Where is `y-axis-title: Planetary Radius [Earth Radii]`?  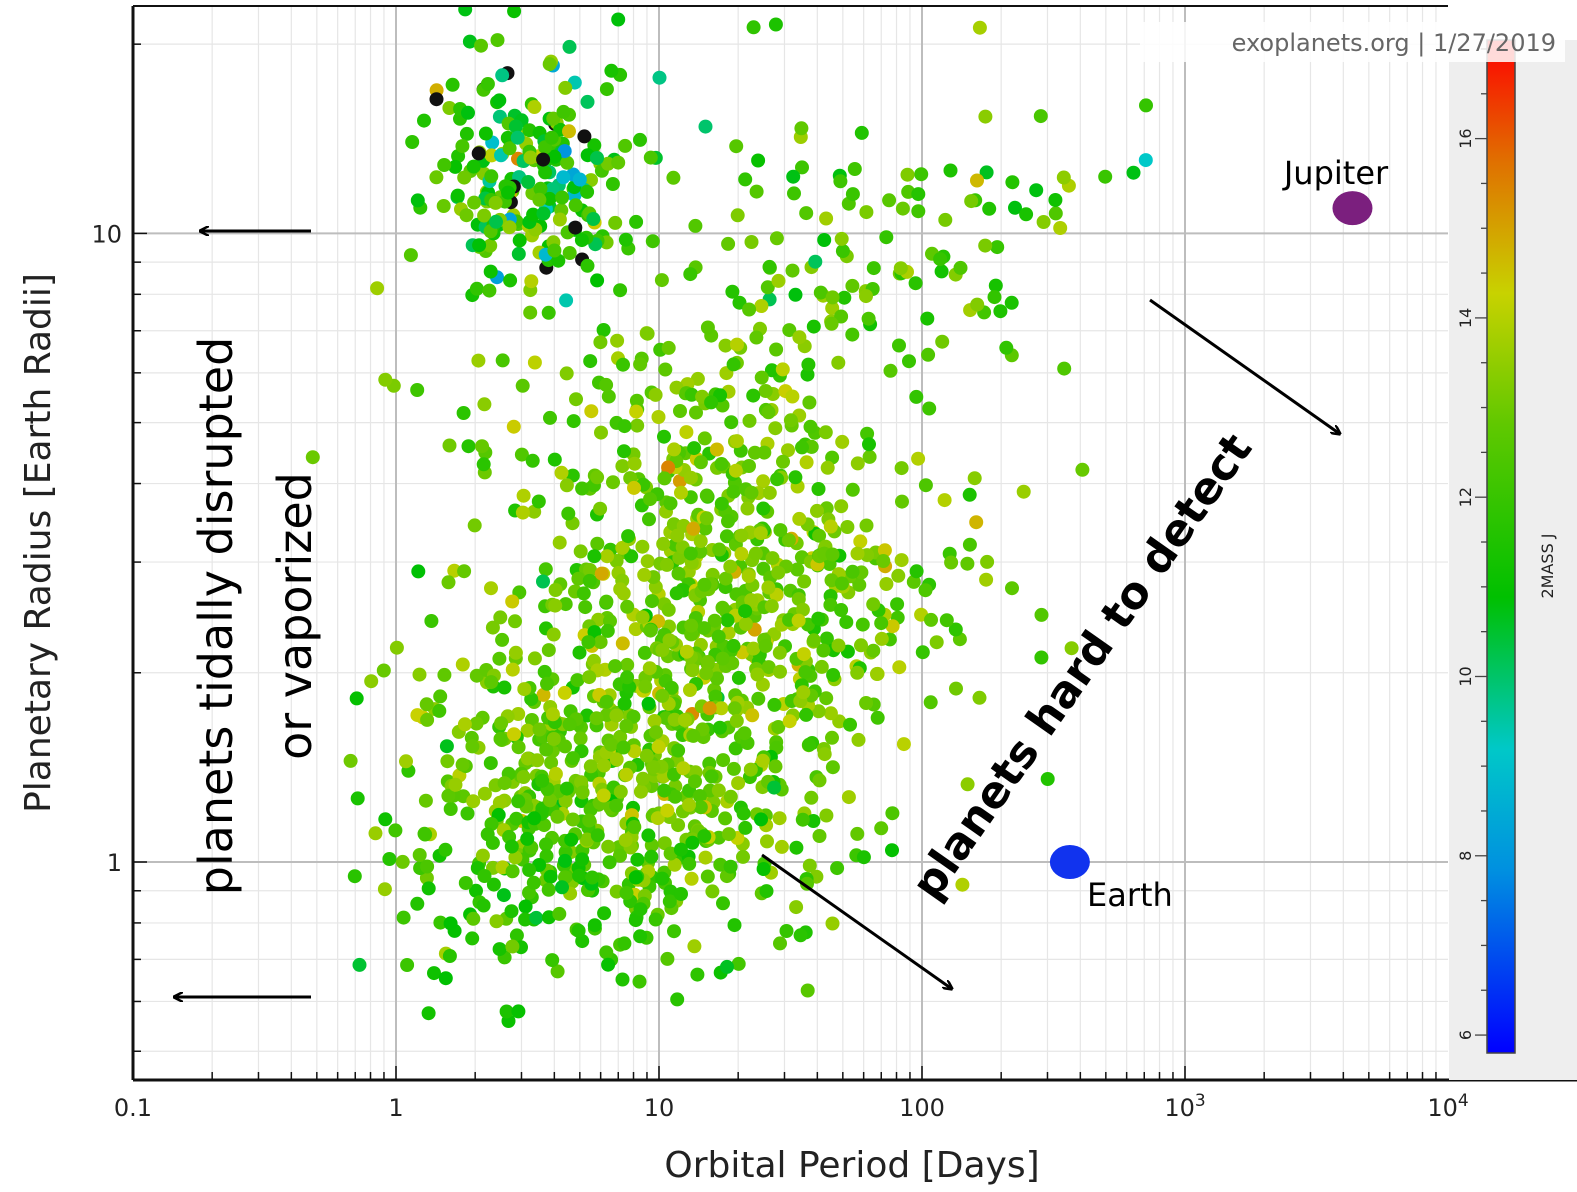
y-axis-title: Planetary Radius [Earth Radii] is located at coordinates (38, 543).